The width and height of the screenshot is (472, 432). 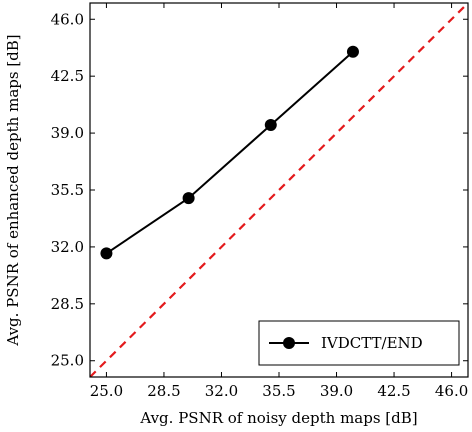 I want to click on x-tick-label: 35.5, so click(x=278, y=391).